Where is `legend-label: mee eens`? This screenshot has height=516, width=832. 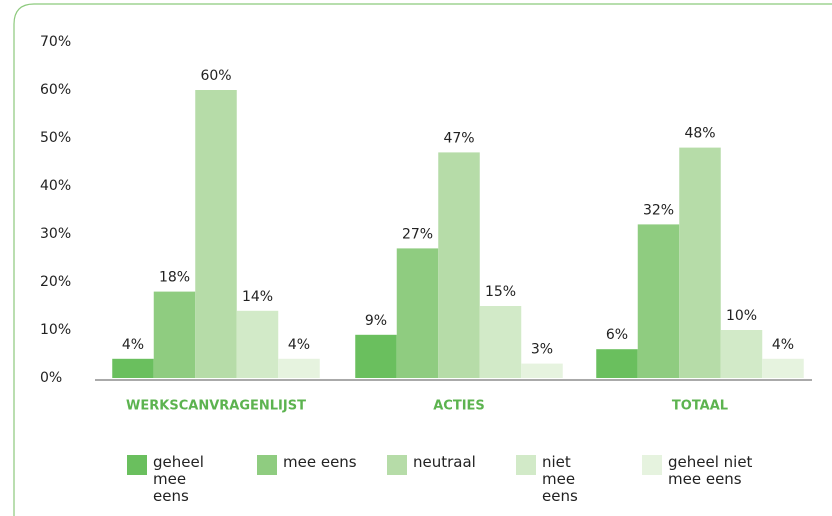 legend-label: mee eens is located at coordinates (320, 462).